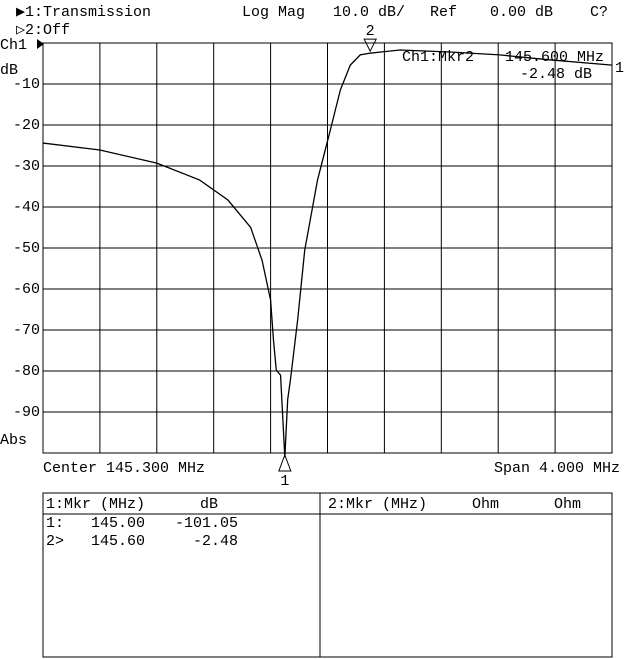 The width and height of the screenshot is (640, 659). What do you see at coordinates (26, 84) in the screenshot?
I see `y-tick-label: -10` at bounding box center [26, 84].